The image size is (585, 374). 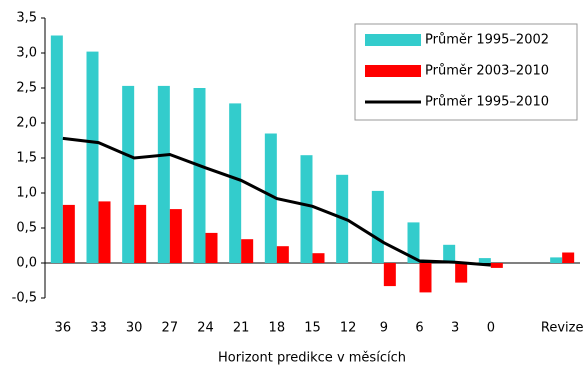 What do you see at coordinates (26, 263) in the screenshot?
I see `y-tick-label: 0,0` at bounding box center [26, 263].